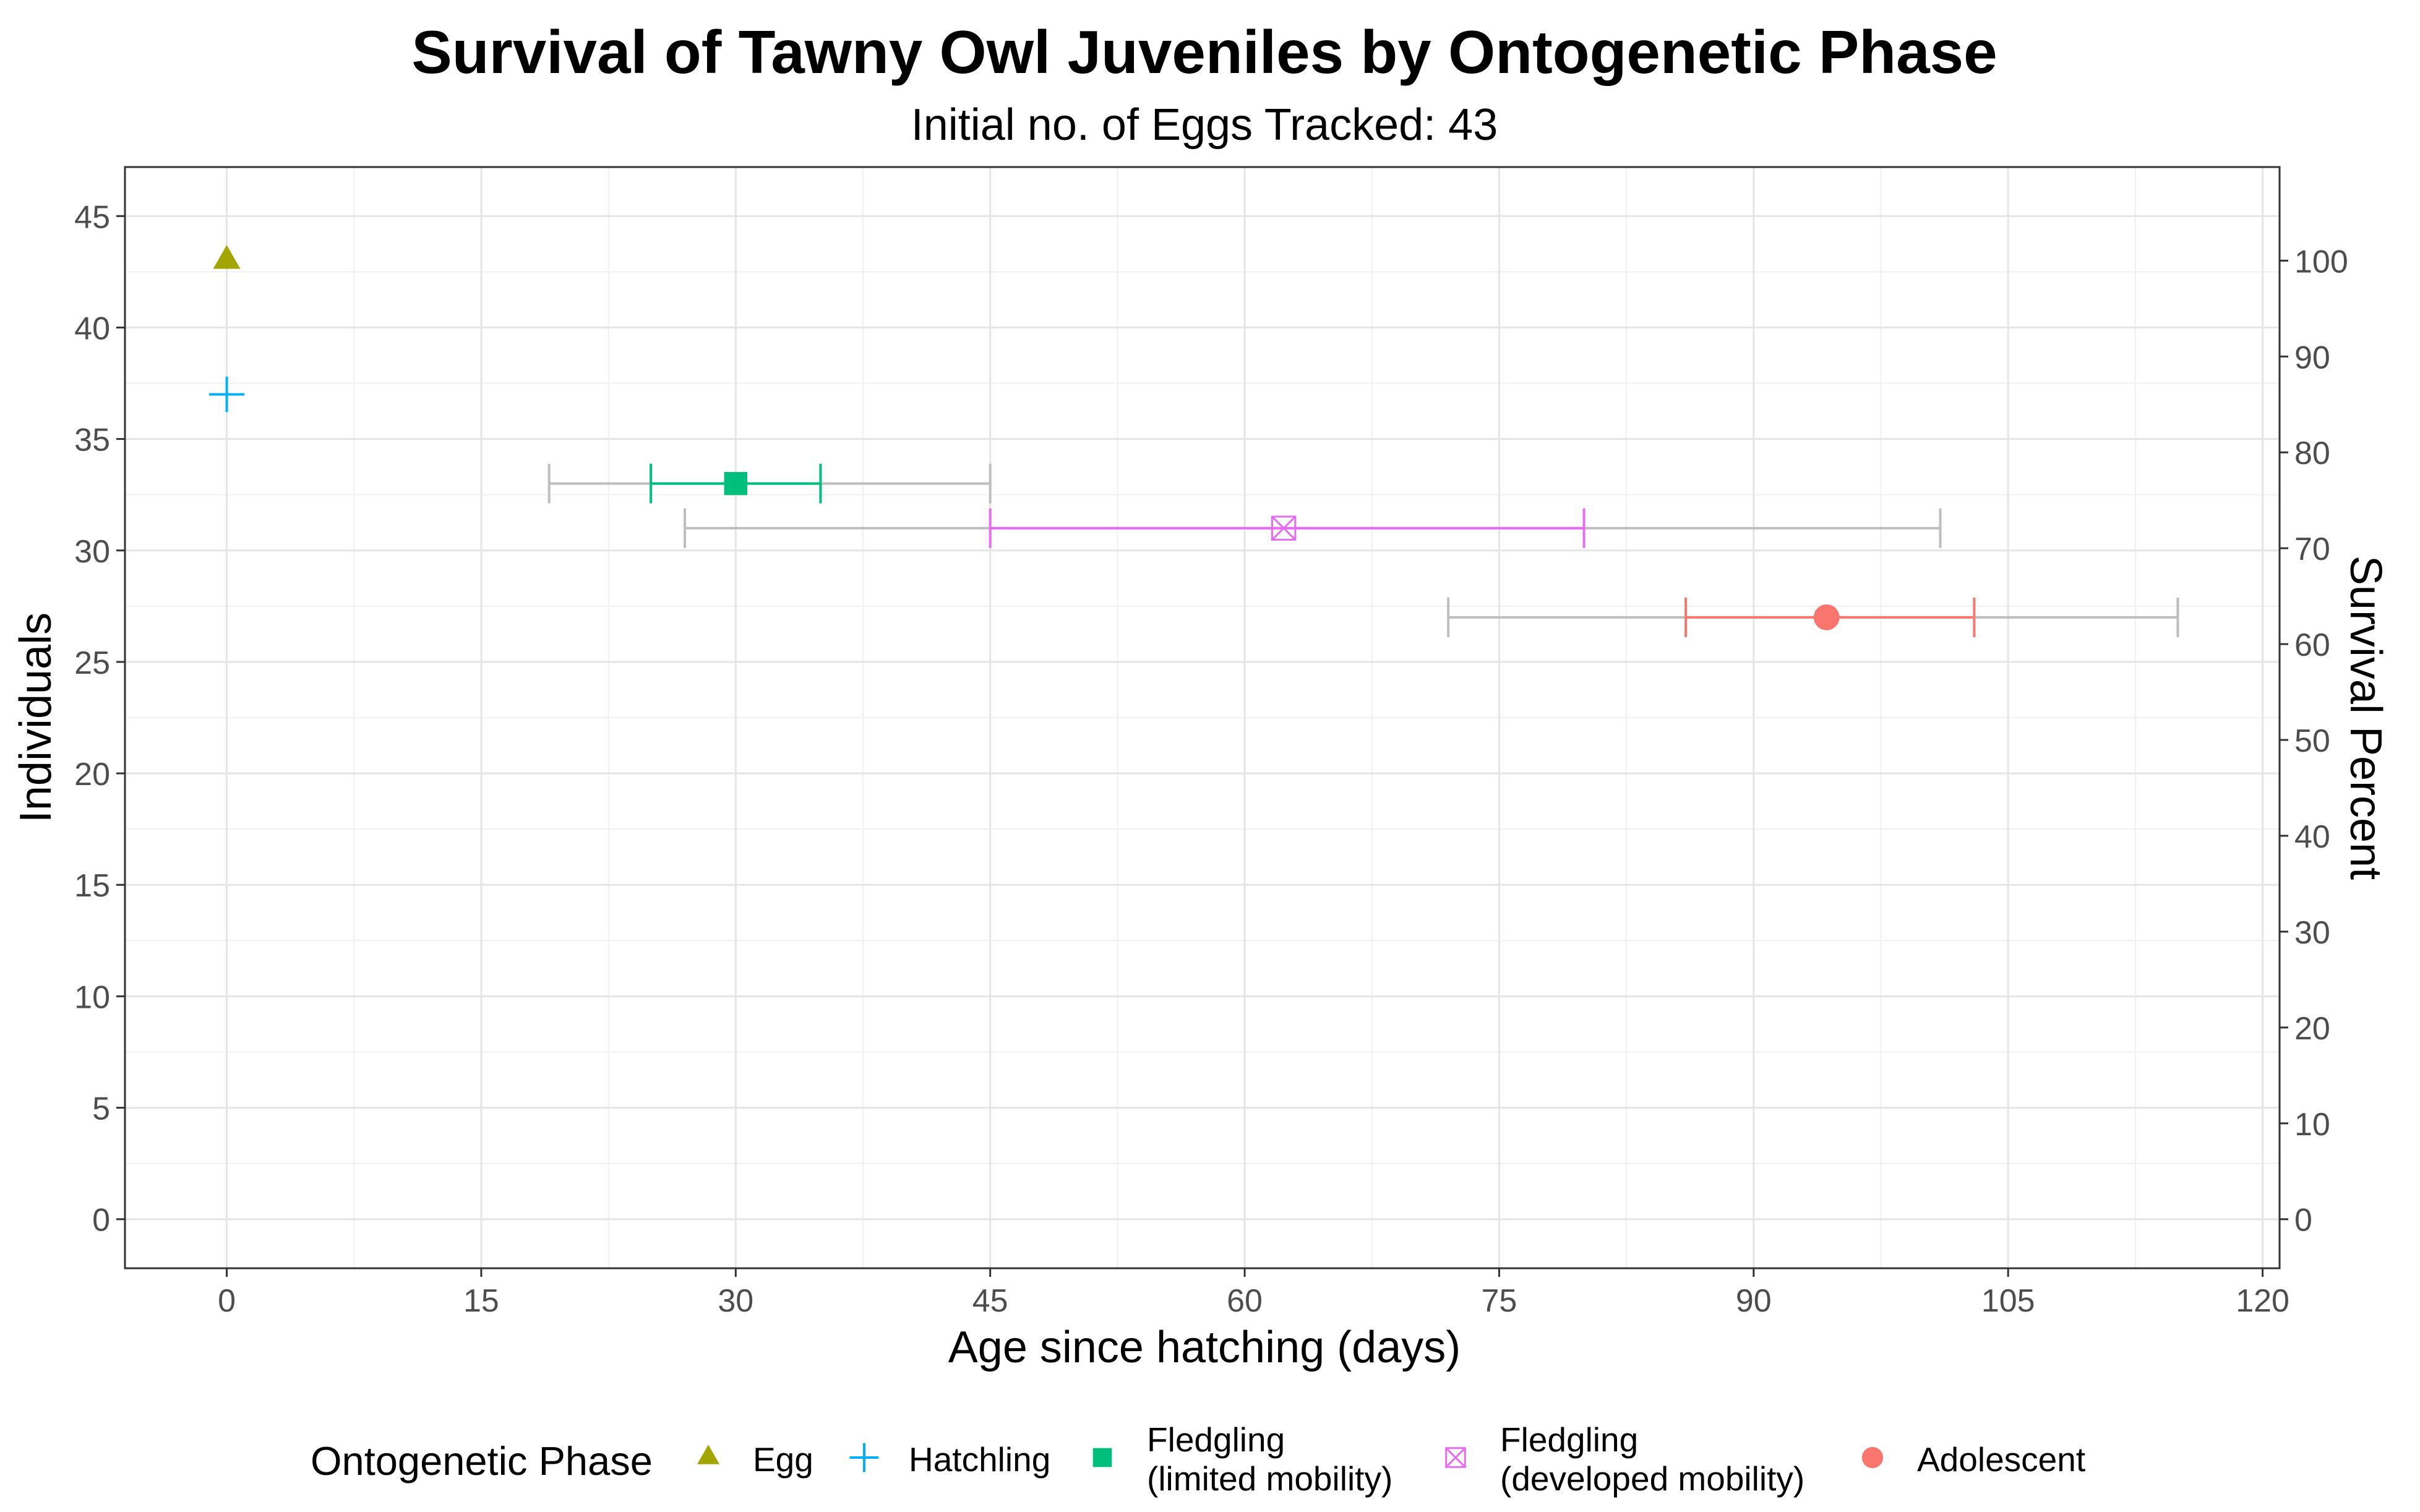 The height and width of the screenshot is (1512, 2420). I want to click on legend-label: Adolescent, so click(2001, 1459).